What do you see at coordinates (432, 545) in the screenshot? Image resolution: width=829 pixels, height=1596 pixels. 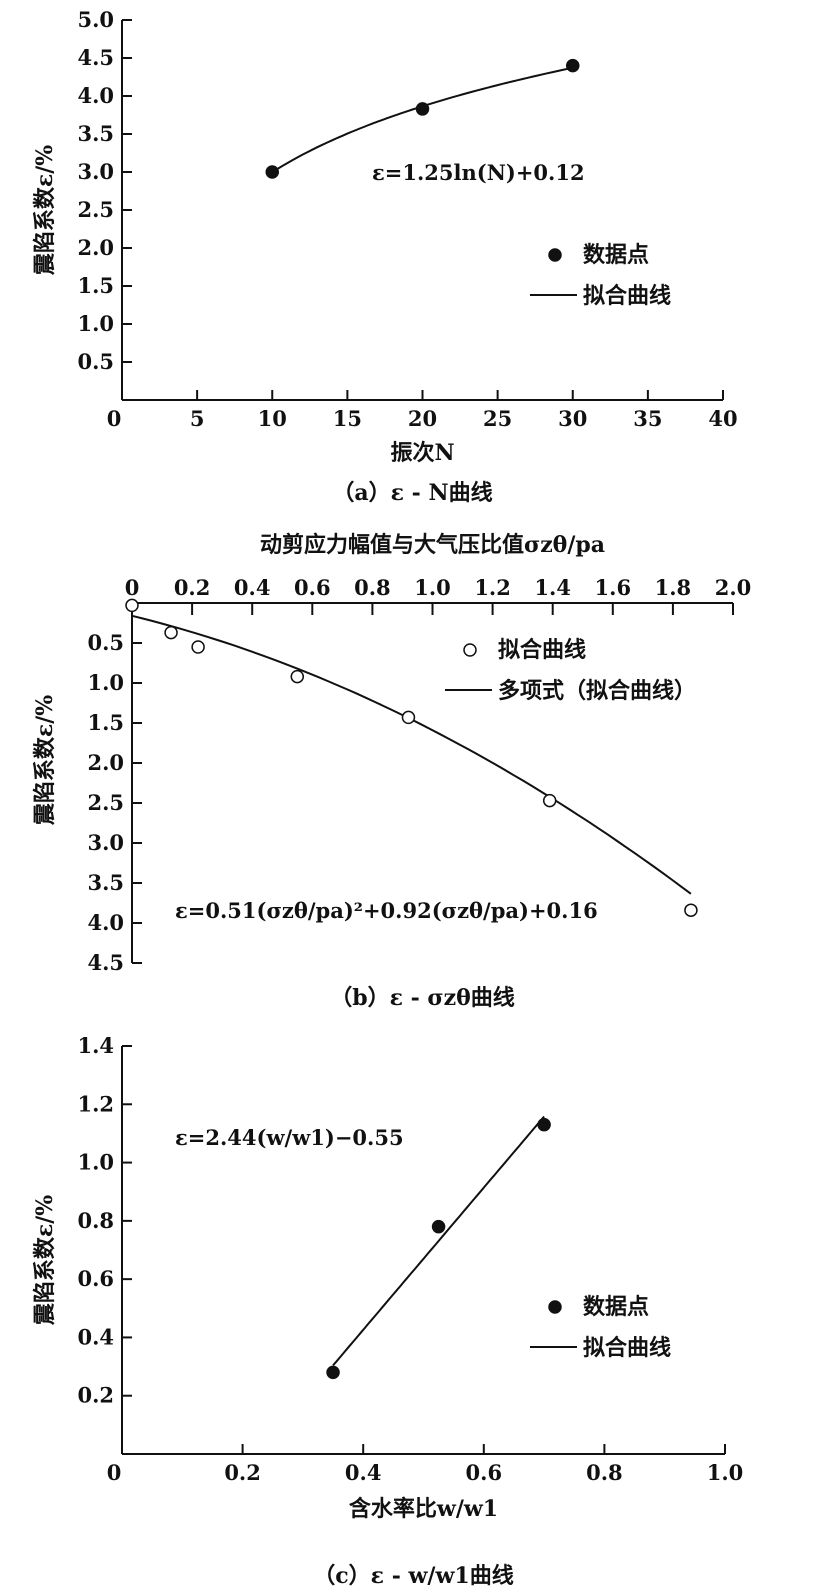 I see `x-axis-label: 动剪应力幅值与大气压比值σzθ/pa` at bounding box center [432, 545].